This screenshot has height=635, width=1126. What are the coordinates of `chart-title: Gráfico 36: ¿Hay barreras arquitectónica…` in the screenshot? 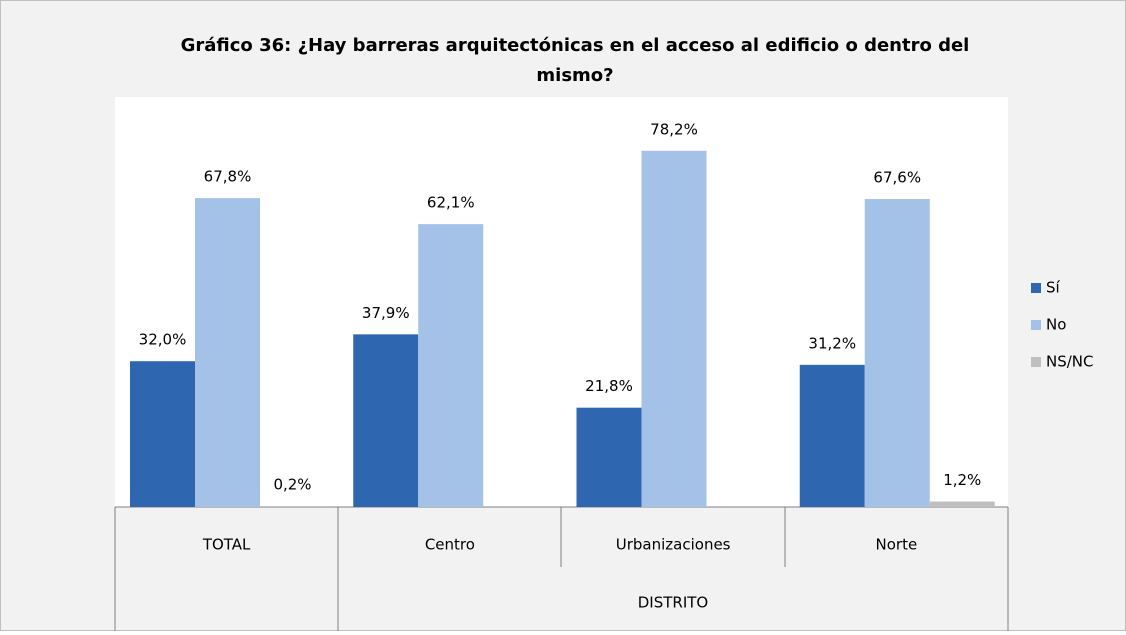 It's located at (575, 45).